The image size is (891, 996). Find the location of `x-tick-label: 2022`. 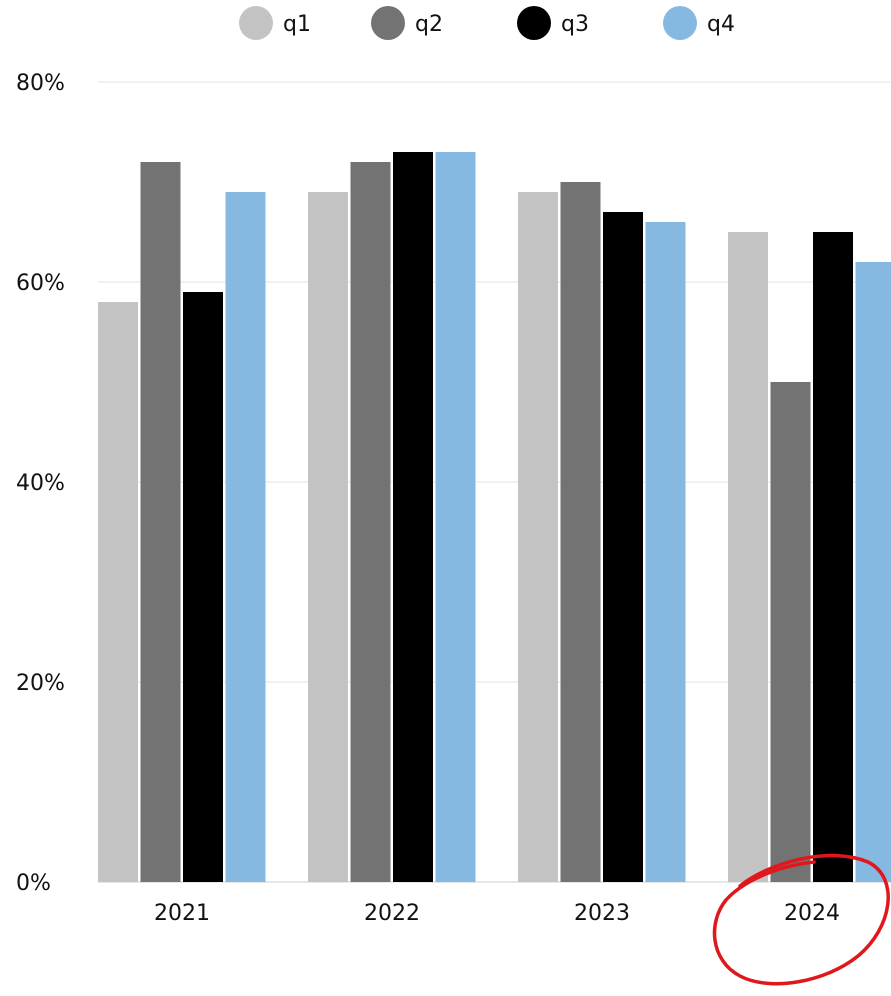

x-tick-label: 2022 is located at coordinates (392, 913).